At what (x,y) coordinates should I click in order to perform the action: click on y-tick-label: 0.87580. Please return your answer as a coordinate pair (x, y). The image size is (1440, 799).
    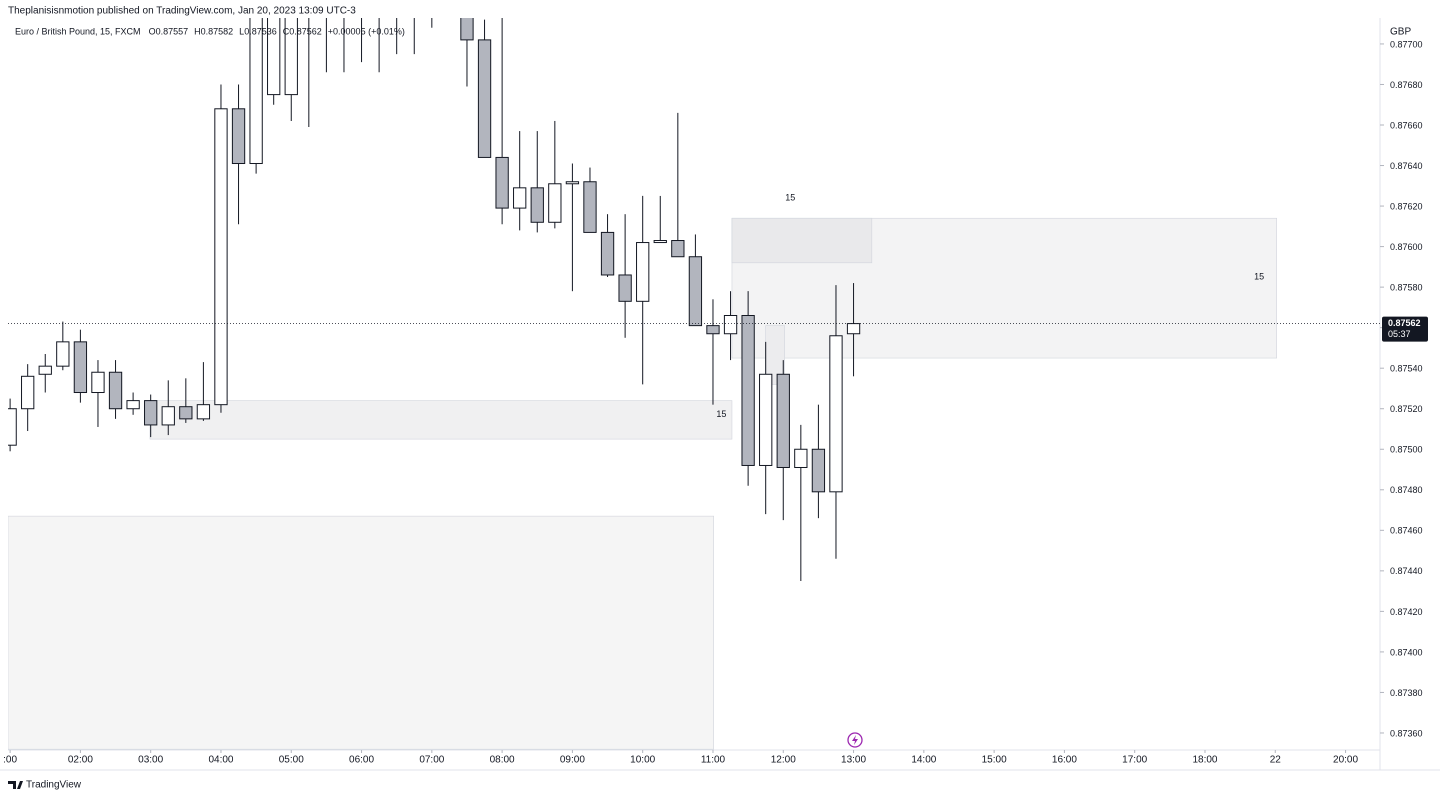
    Looking at the image, I should click on (1406, 288).